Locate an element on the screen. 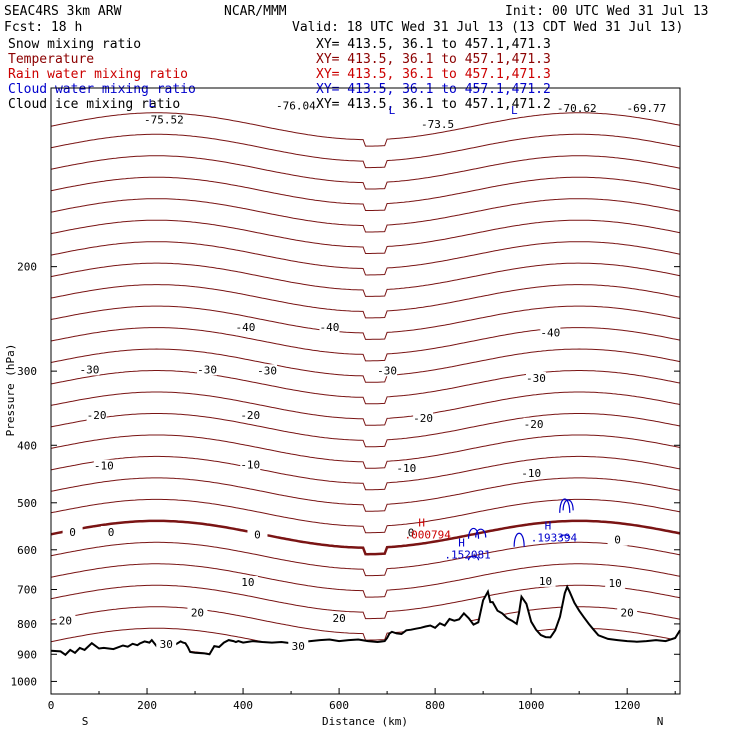  terrain-line is located at coordinates (365, 620).